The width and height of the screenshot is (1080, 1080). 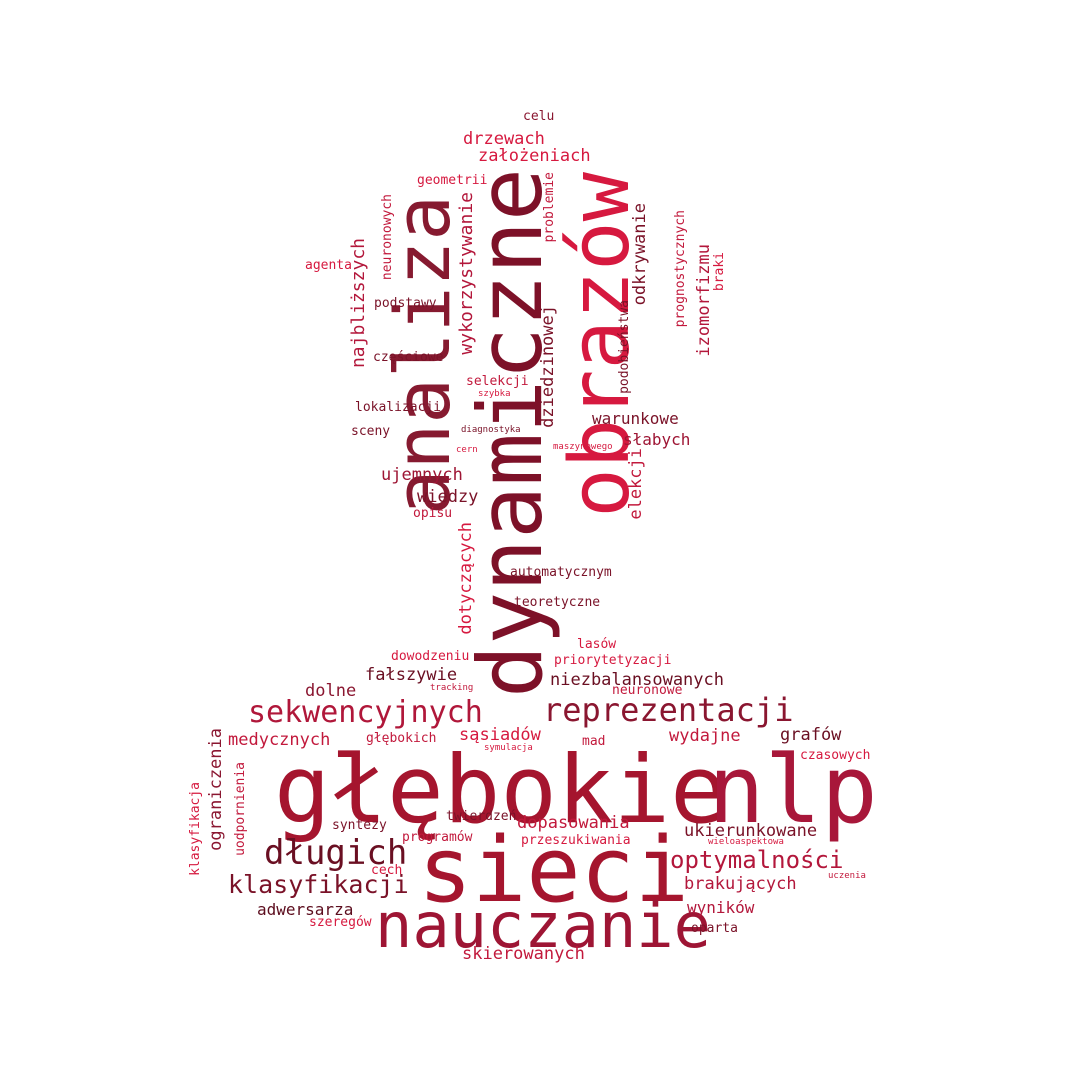 What do you see at coordinates (500, 735) in the screenshot?
I see `word: sąsiadów` at bounding box center [500, 735].